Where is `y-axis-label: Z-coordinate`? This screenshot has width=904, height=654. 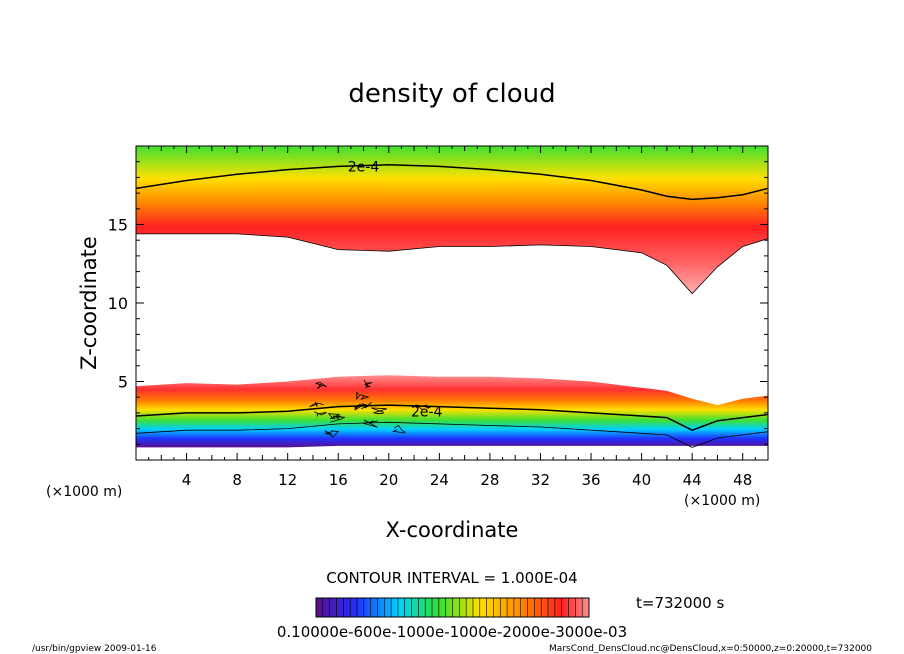 y-axis-label: Z-coordinate is located at coordinates (89, 303).